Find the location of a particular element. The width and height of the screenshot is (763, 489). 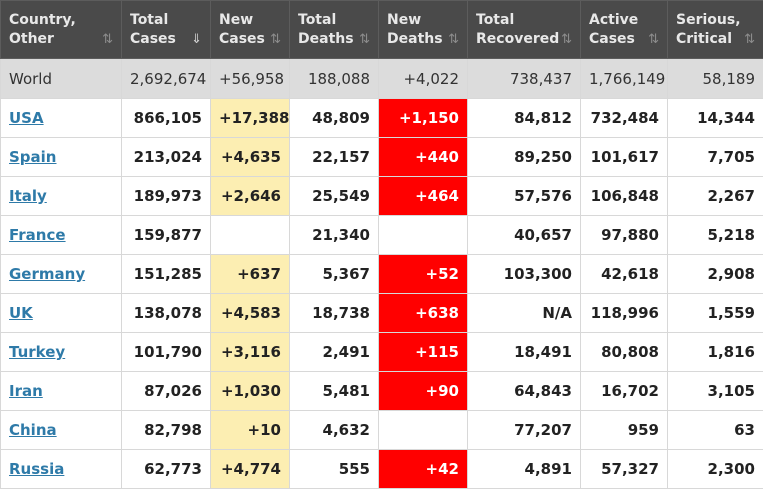

total-deaths-cell: 5,481 is located at coordinates (334, 391).